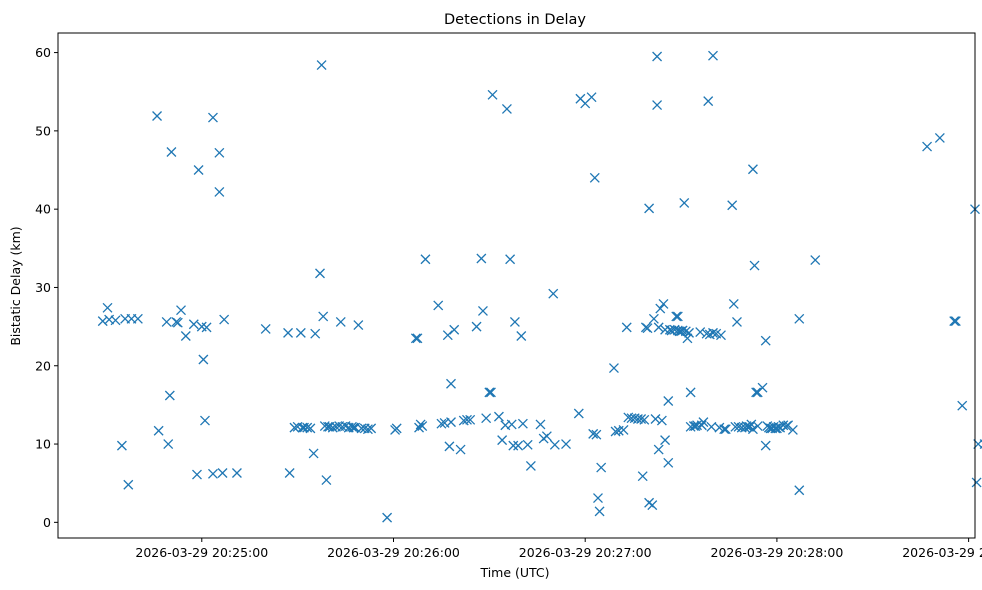 This screenshot has width=982, height=590. Describe the element at coordinates (942, 552) in the screenshot. I see `x-tick-label: 2026-03-29 20:29:00` at that location.